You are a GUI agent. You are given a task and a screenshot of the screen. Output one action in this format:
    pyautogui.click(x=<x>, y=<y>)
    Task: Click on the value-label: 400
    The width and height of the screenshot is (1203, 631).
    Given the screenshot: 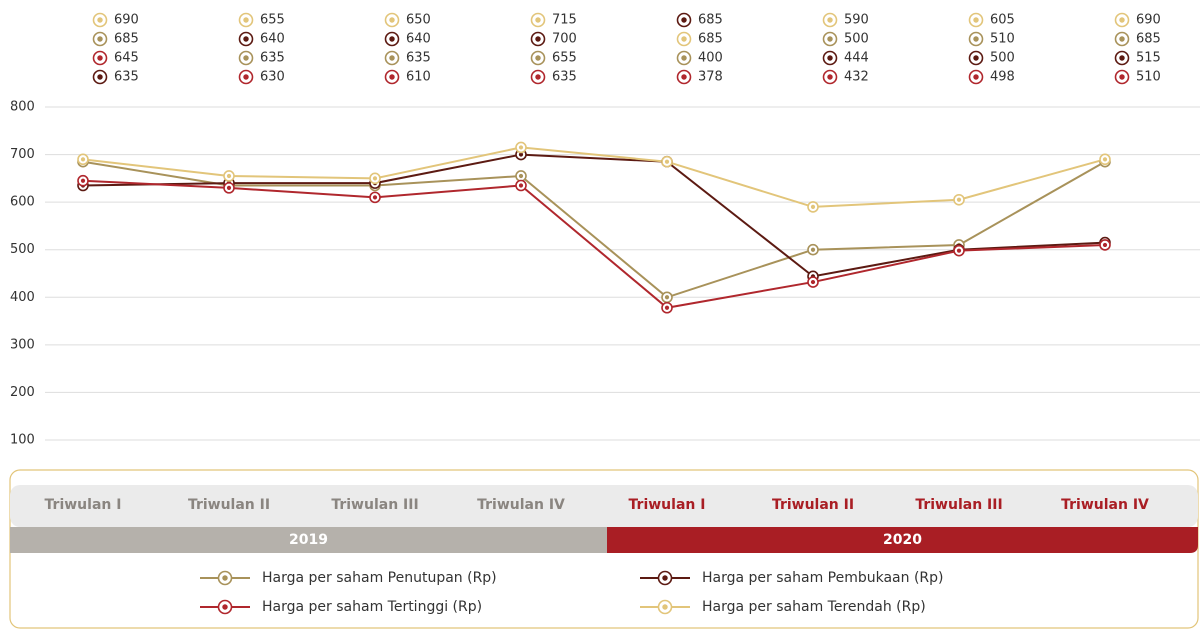 What is the action you would take?
    pyautogui.click(x=710, y=58)
    